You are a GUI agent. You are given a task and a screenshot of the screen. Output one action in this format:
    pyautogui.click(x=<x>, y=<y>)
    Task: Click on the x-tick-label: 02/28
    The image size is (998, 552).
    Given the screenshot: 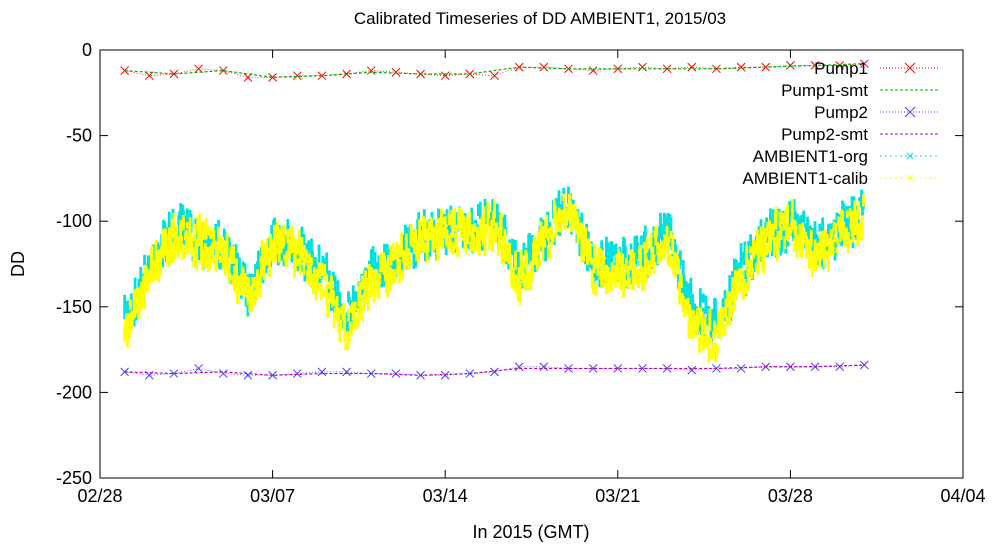 What is the action you would take?
    pyautogui.click(x=99, y=496)
    